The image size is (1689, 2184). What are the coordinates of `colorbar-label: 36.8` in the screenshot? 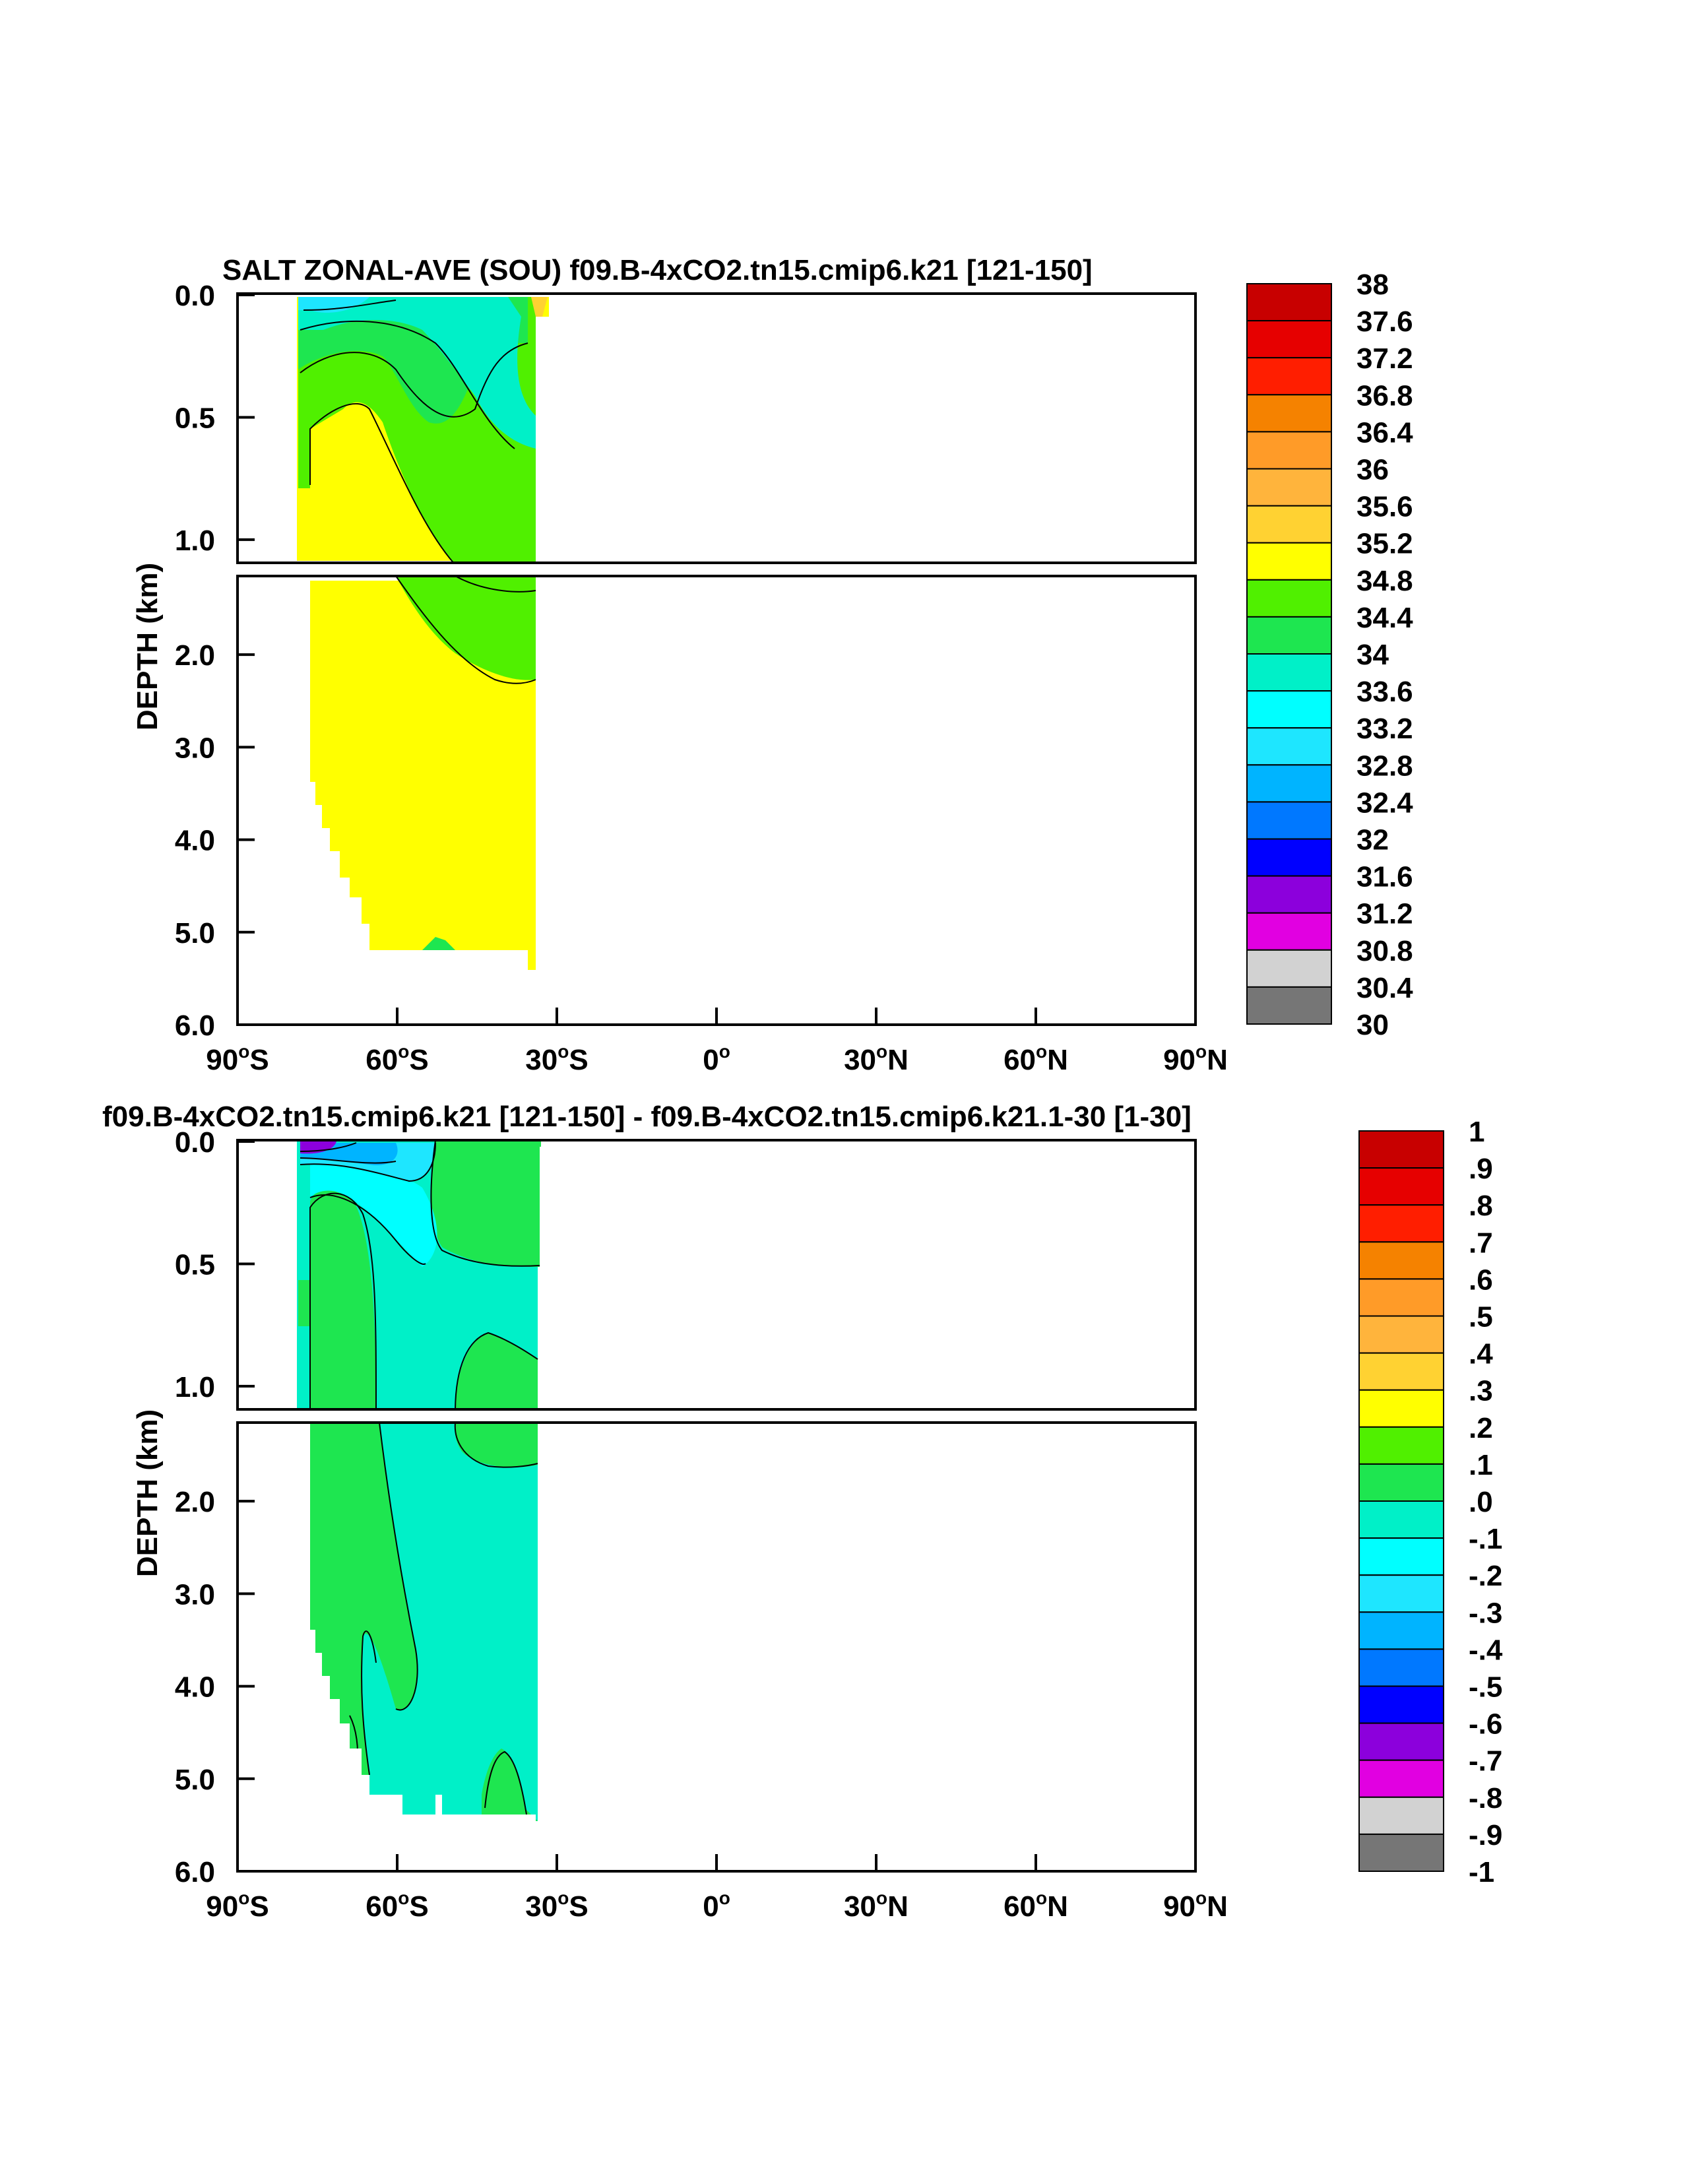 It's located at (1384, 395).